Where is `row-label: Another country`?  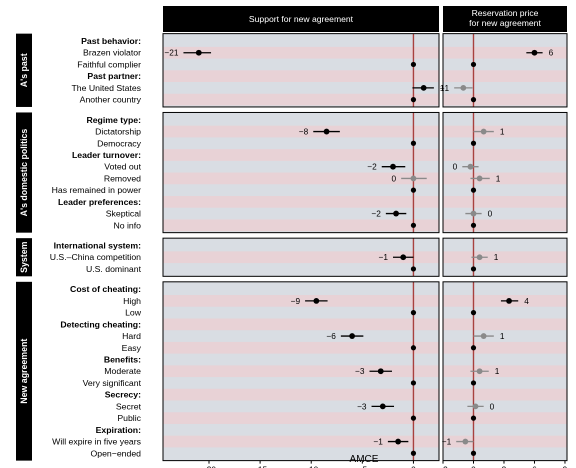 row-label: Another country is located at coordinates (111, 100).